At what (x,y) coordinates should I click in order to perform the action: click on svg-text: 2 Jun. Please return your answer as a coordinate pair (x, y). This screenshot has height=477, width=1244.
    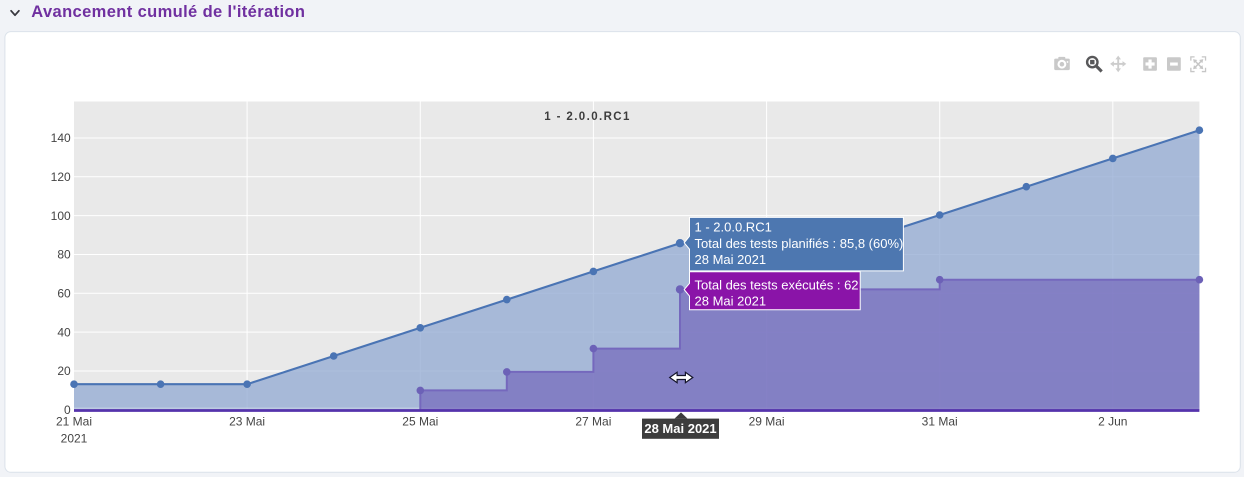
    Looking at the image, I should click on (1112, 422).